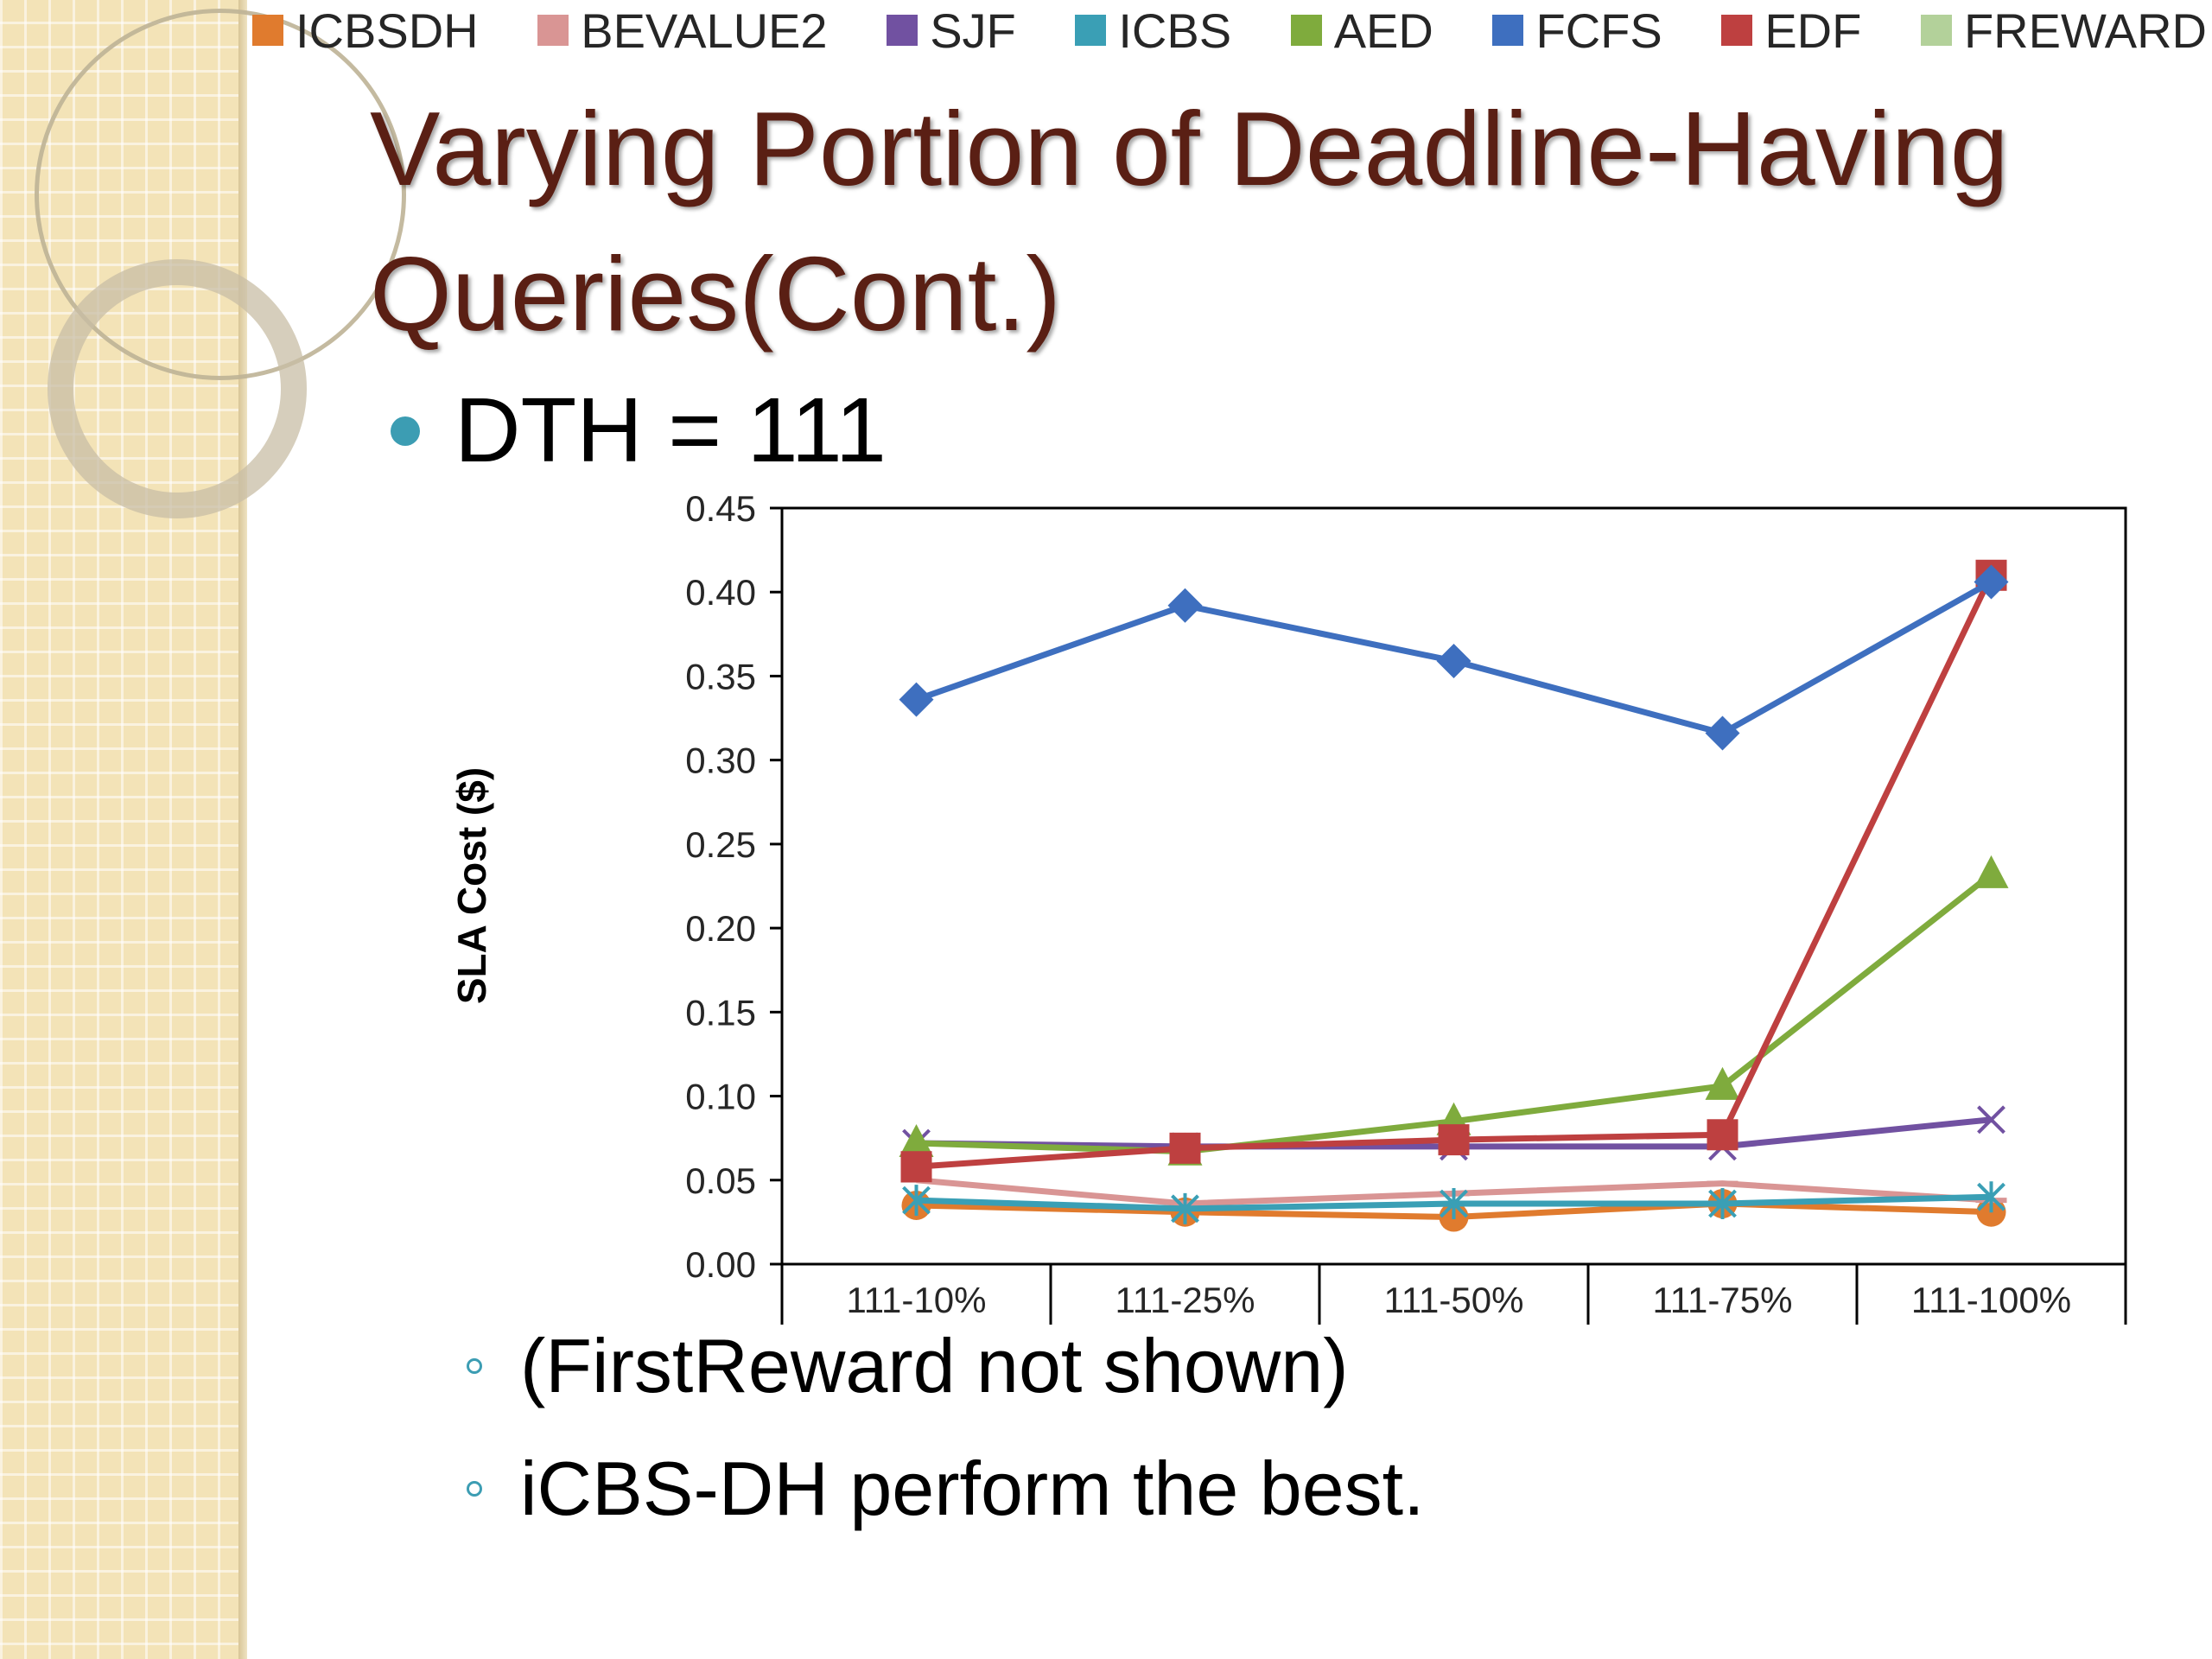 The image size is (2212, 1659). What do you see at coordinates (972, 1488) in the screenshot?
I see `sub-bullet-text: iCBS-DH perform the best.` at bounding box center [972, 1488].